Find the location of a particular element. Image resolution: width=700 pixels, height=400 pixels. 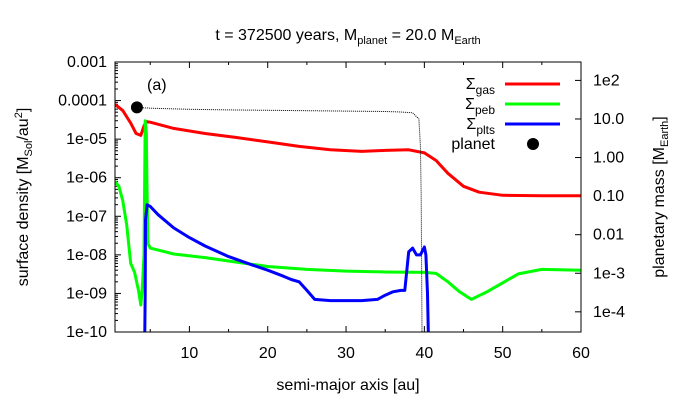

legend-label: planet is located at coordinates (473, 144).